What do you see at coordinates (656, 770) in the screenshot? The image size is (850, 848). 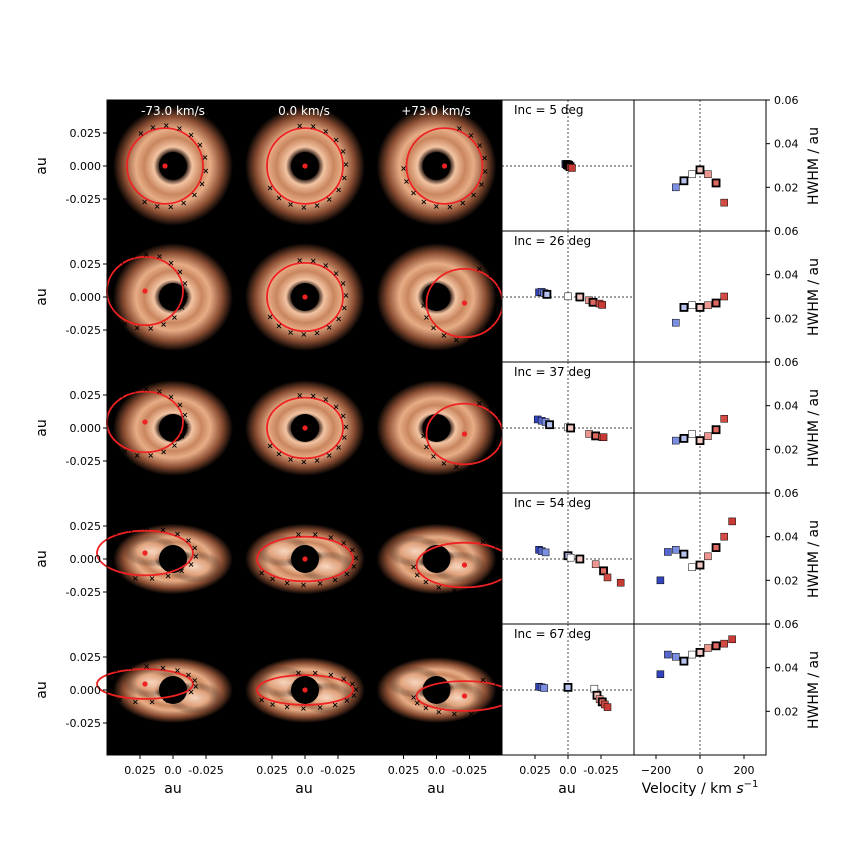 I see `x-tick-label: −200` at bounding box center [656, 770].